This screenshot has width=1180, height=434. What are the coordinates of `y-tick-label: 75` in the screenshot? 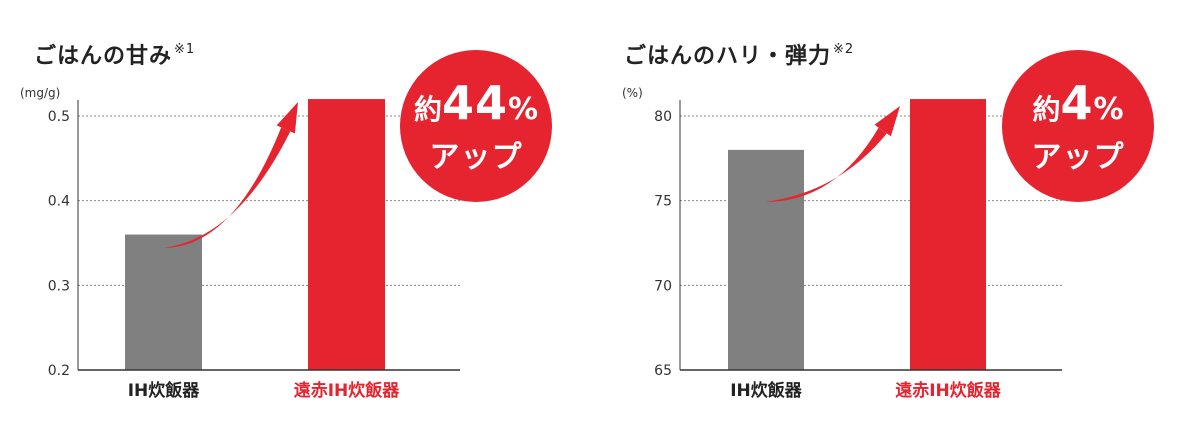 It's located at (663, 202).